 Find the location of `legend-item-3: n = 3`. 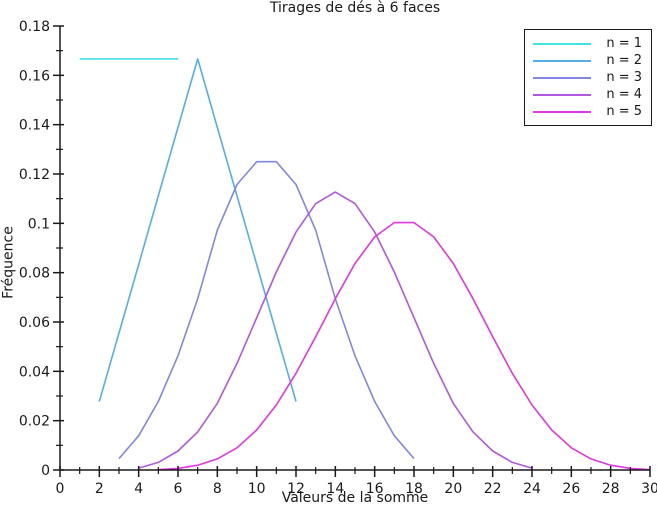

legend-item-3: n = 3 is located at coordinates (587, 77).